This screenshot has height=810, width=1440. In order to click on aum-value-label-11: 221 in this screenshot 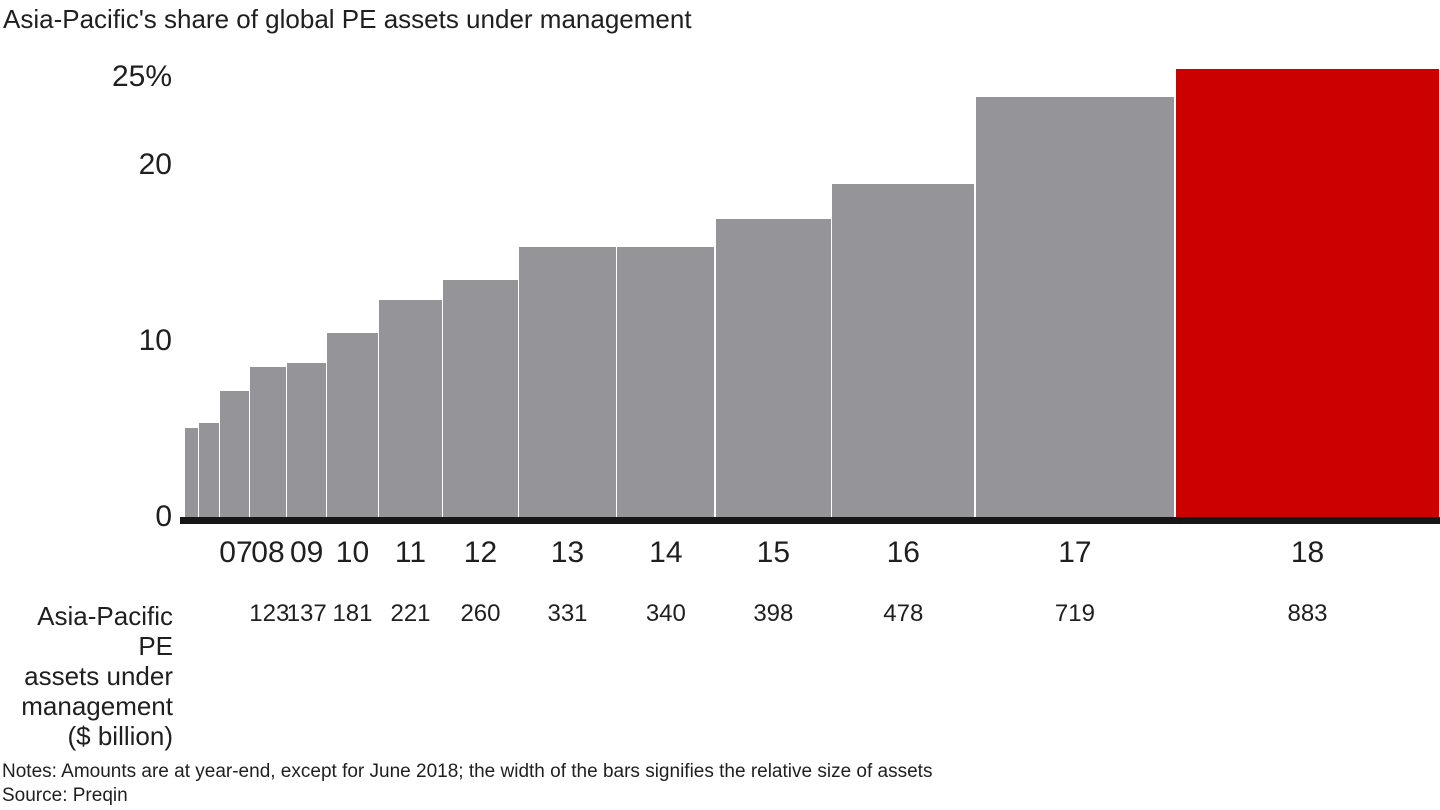, I will do `click(410, 613)`.